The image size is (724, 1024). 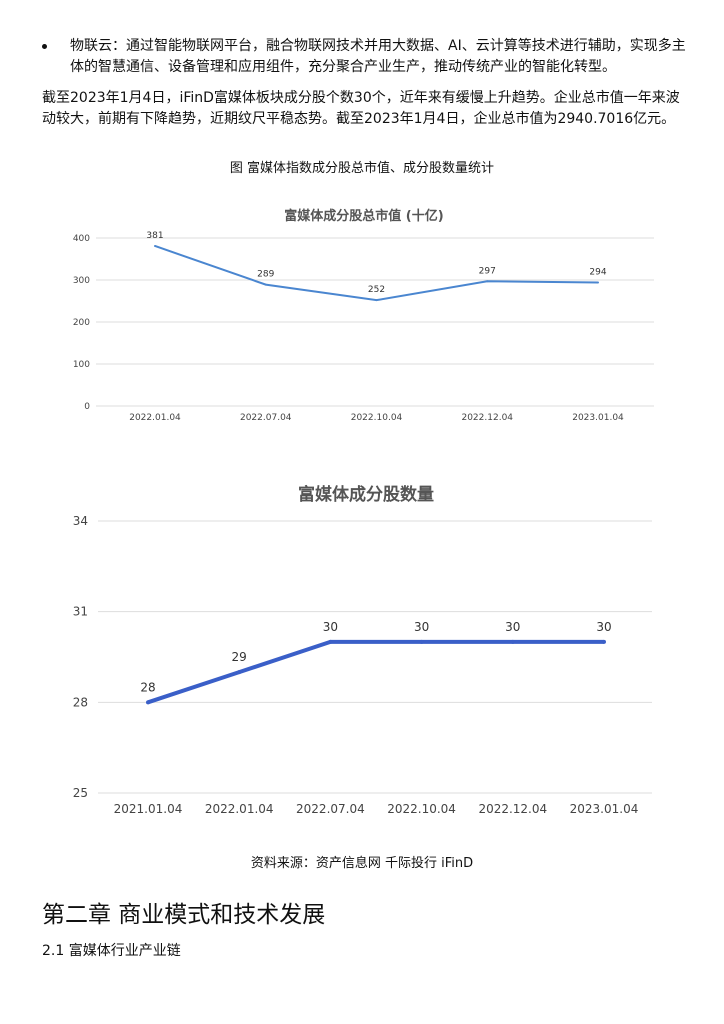 What do you see at coordinates (80, 612) in the screenshot?
I see `y-tick-label: 31` at bounding box center [80, 612].